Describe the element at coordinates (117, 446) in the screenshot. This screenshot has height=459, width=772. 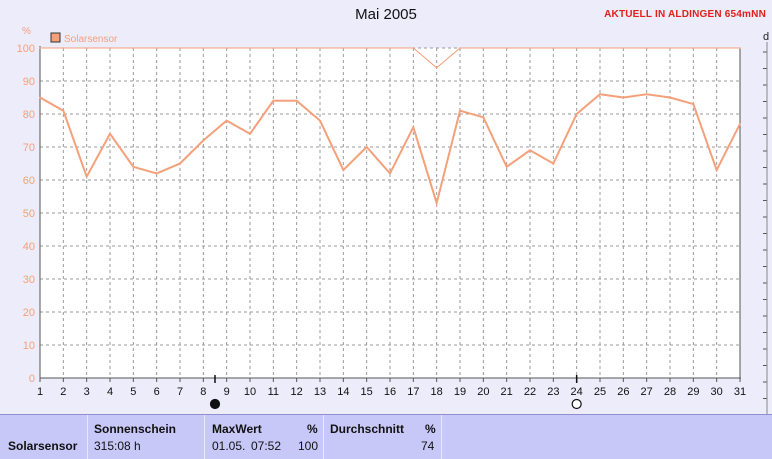
I see `sonnenschein-value: 315:08 h` at that location.